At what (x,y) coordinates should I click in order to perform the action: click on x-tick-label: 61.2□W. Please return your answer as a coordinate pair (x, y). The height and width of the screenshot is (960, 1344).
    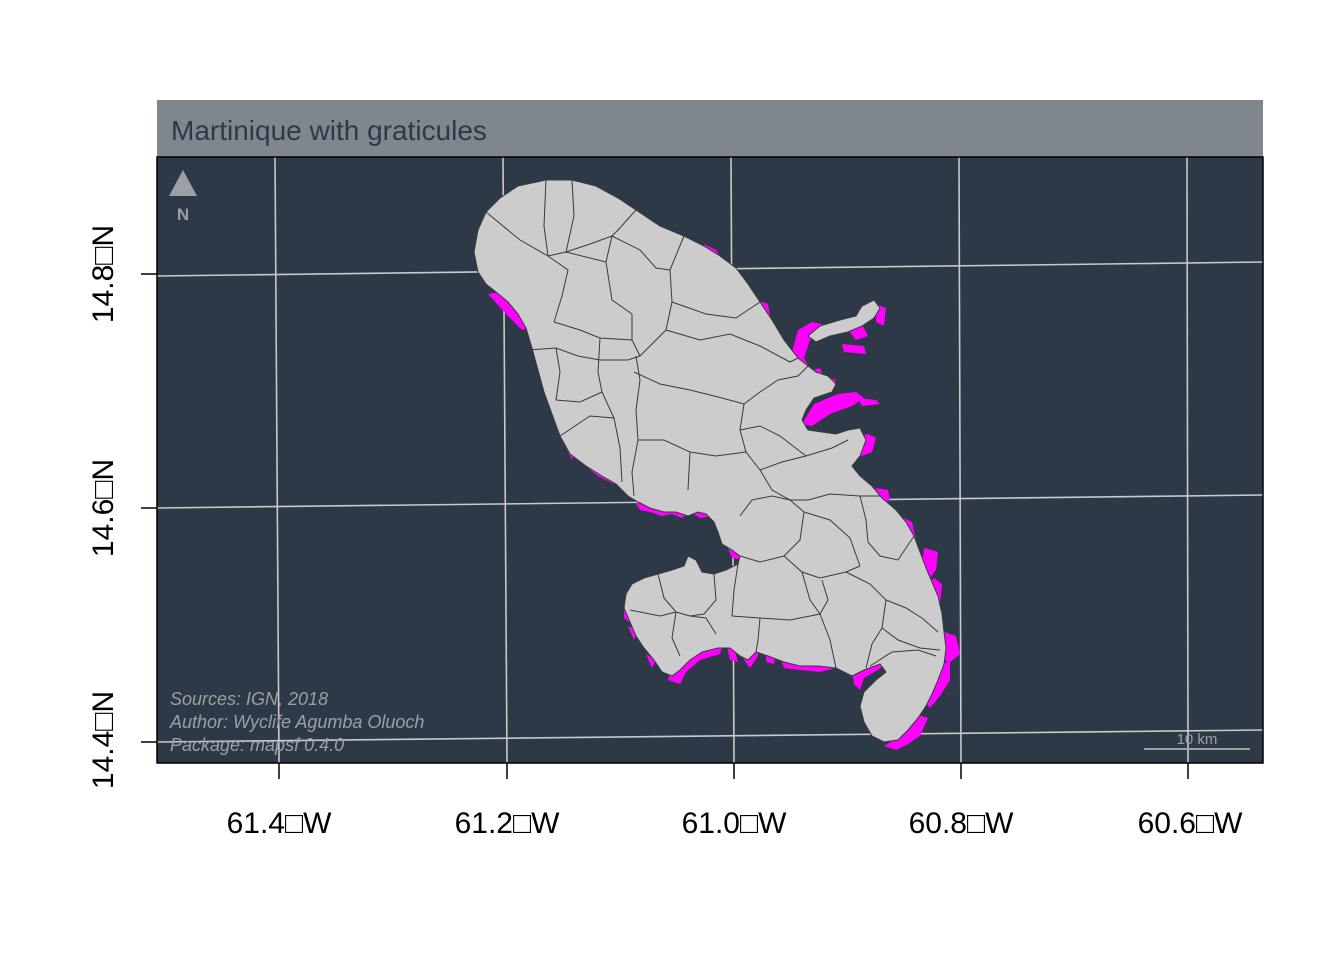
    Looking at the image, I should click on (508, 823).